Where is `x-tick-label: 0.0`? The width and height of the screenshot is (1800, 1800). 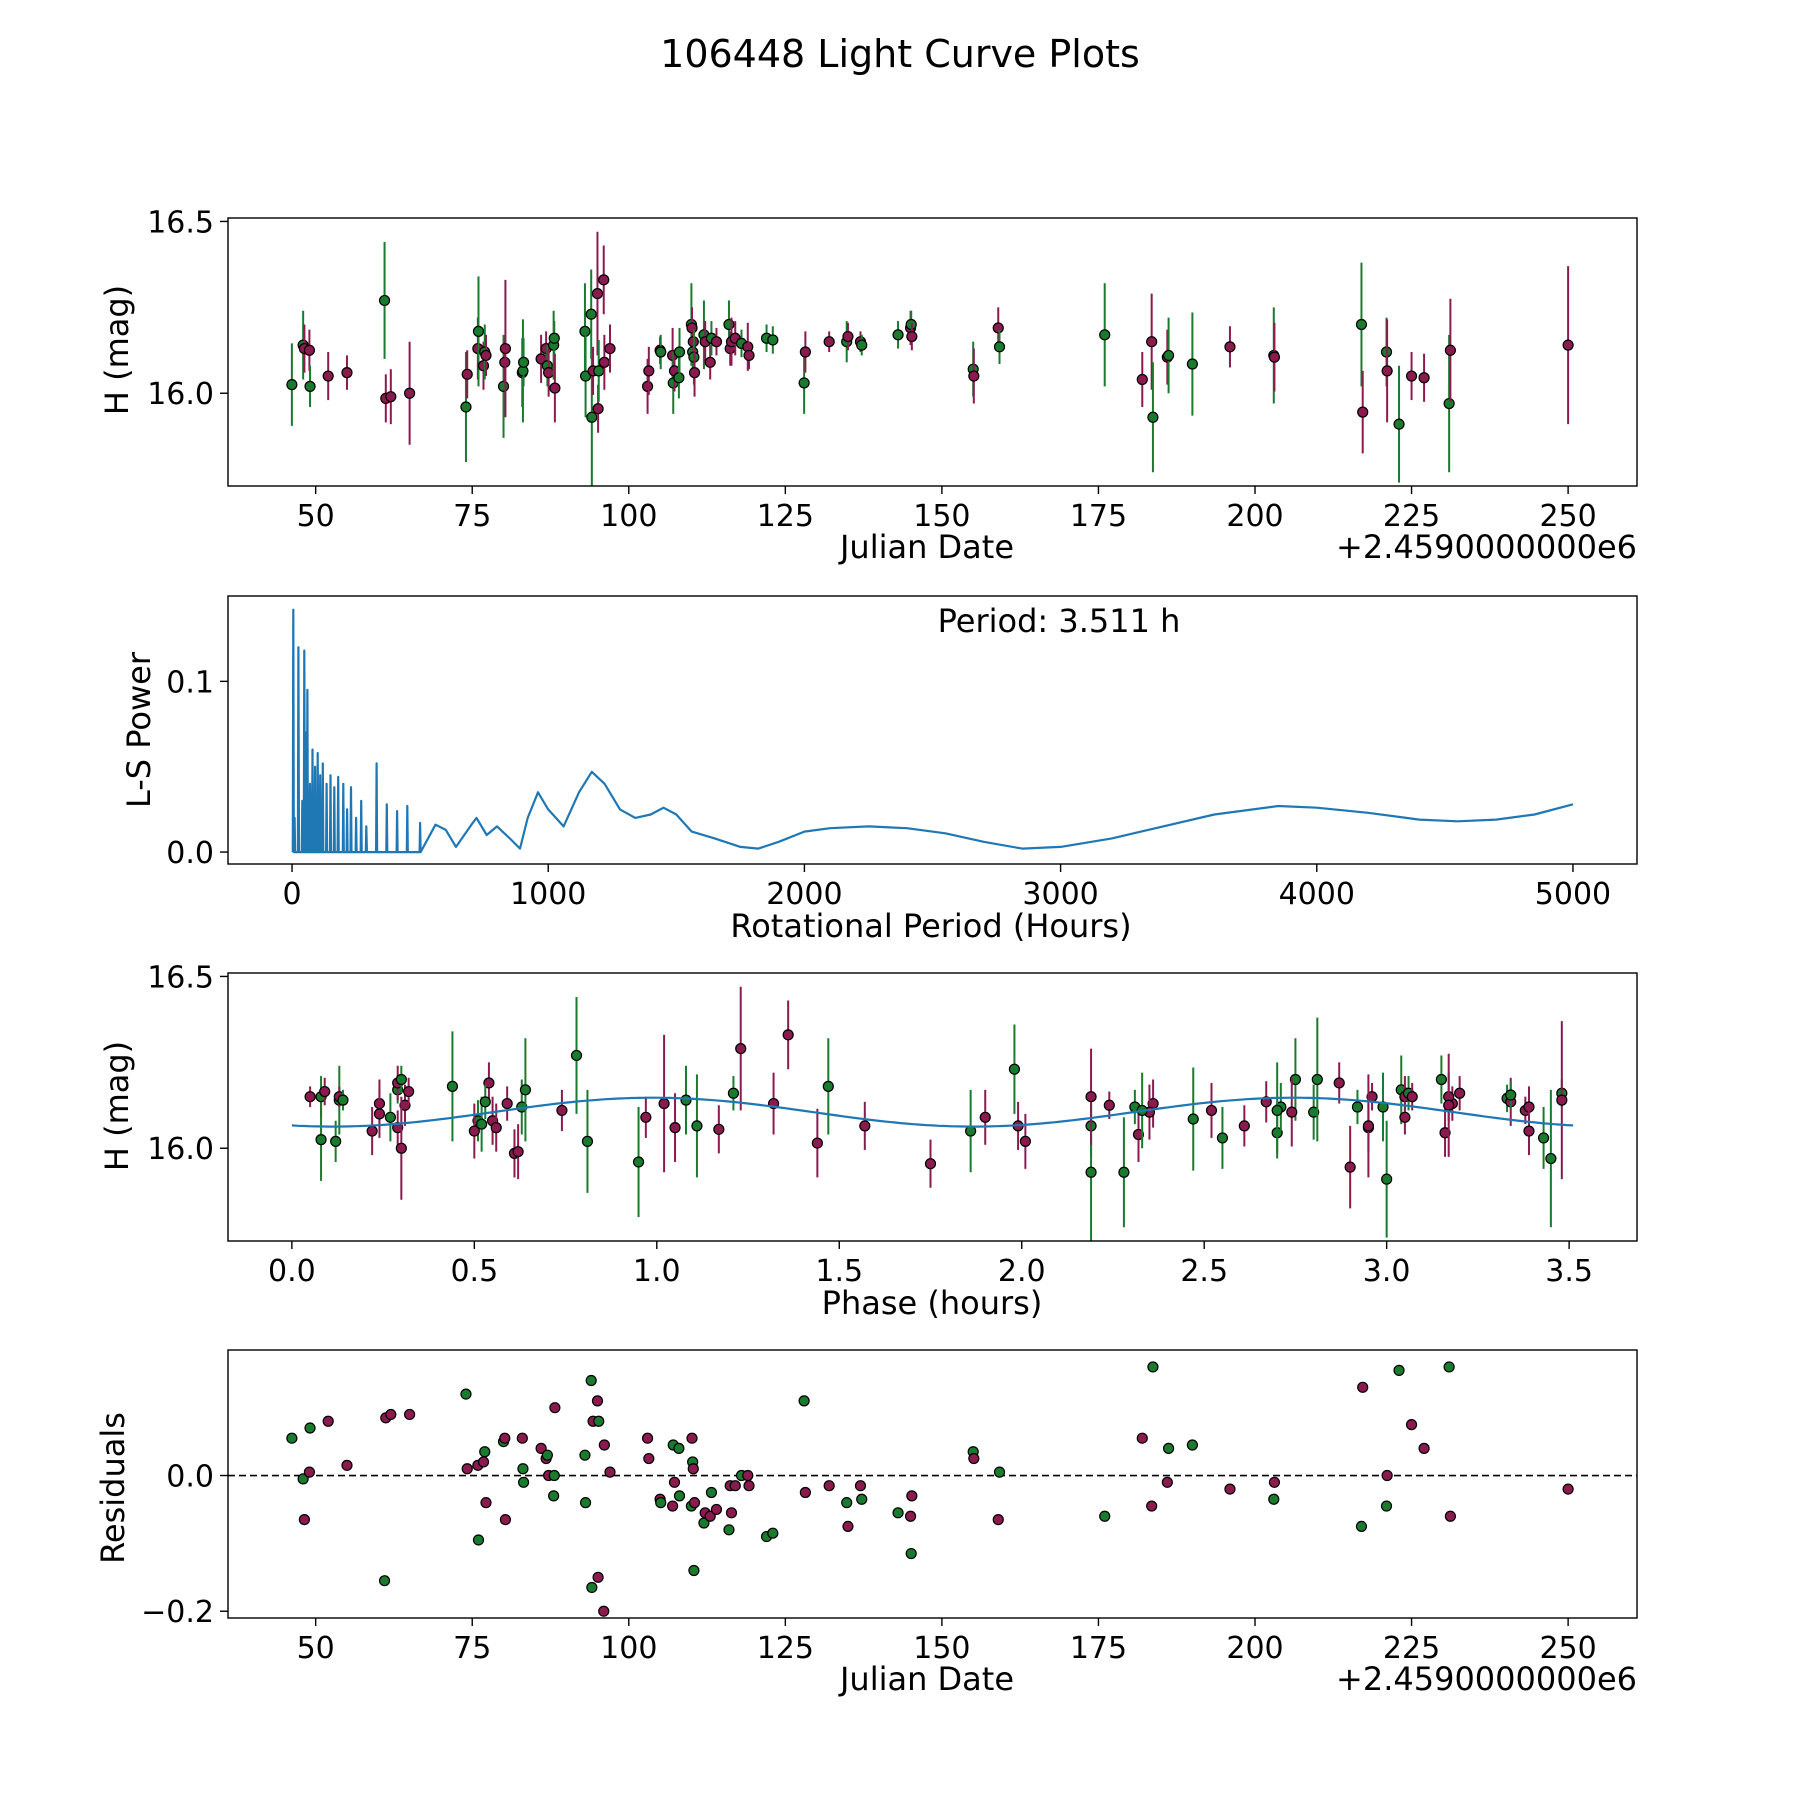 x-tick-label: 0.0 is located at coordinates (292, 1271).